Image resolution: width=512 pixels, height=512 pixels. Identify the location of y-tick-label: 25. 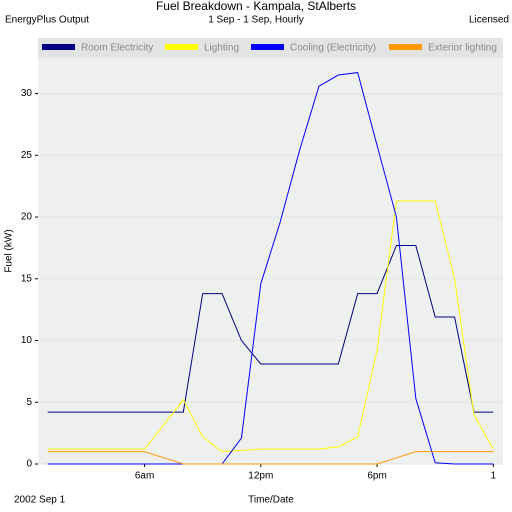
(27, 155).